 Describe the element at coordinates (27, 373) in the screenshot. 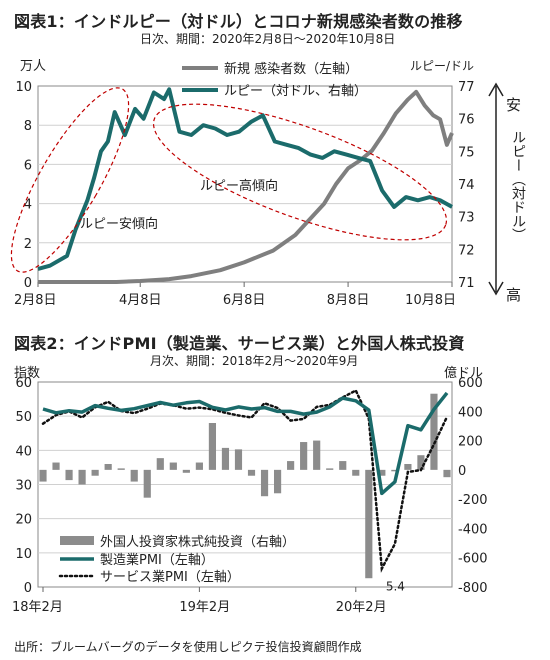

I see `chart2-left-unit: 指数` at that location.